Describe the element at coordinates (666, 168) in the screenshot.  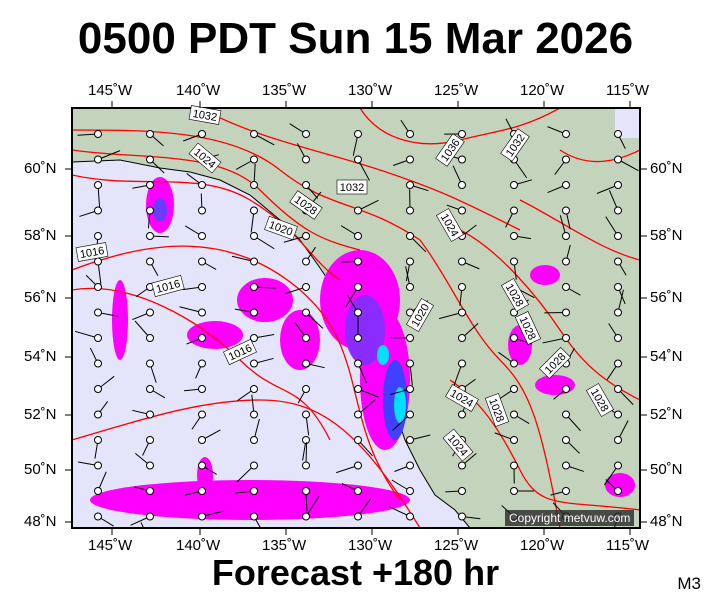
I see `lat-tick-right: 60˚N` at that location.